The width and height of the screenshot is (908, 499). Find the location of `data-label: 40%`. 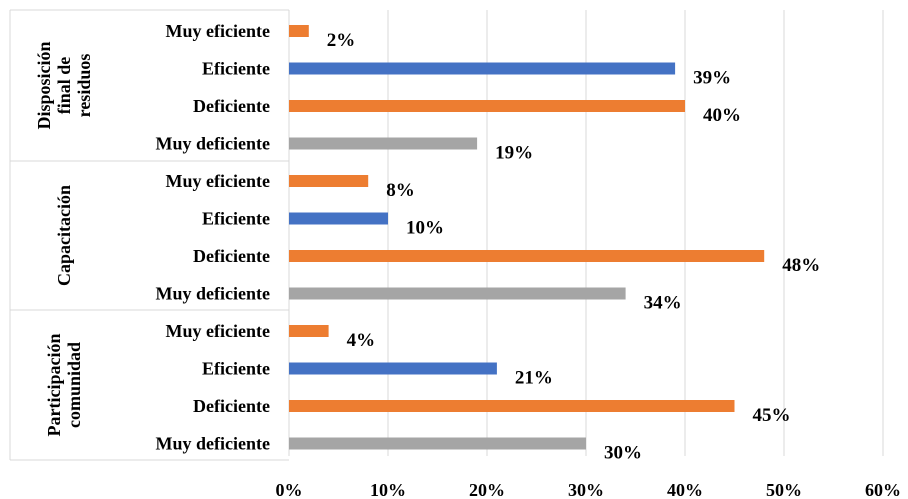

data-label: 40% is located at coordinates (722, 115).